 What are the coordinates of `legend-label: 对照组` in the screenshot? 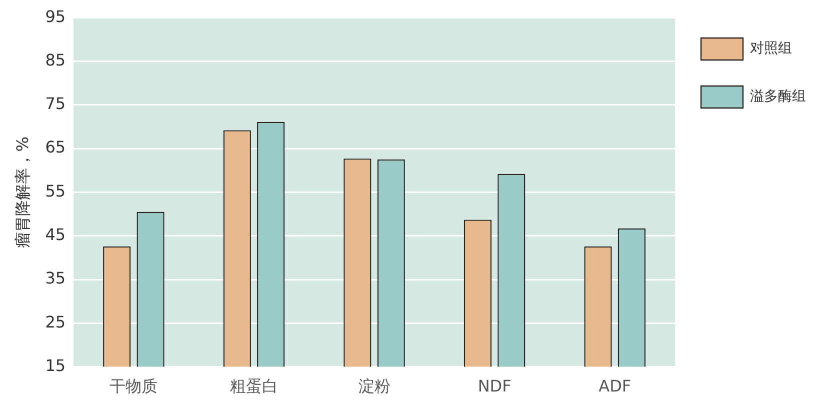 It's located at (771, 48).